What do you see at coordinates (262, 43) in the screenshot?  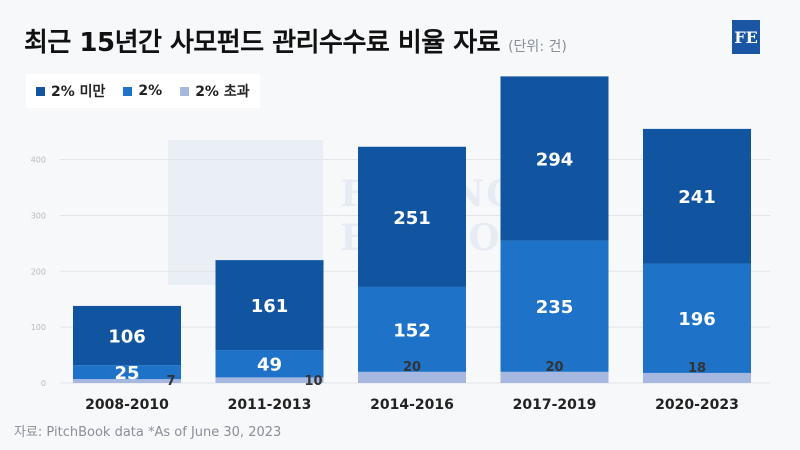 I see `chart-title: 최근 15년간 사모펀드 관리수수료 비율 자료` at bounding box center [262, 43].